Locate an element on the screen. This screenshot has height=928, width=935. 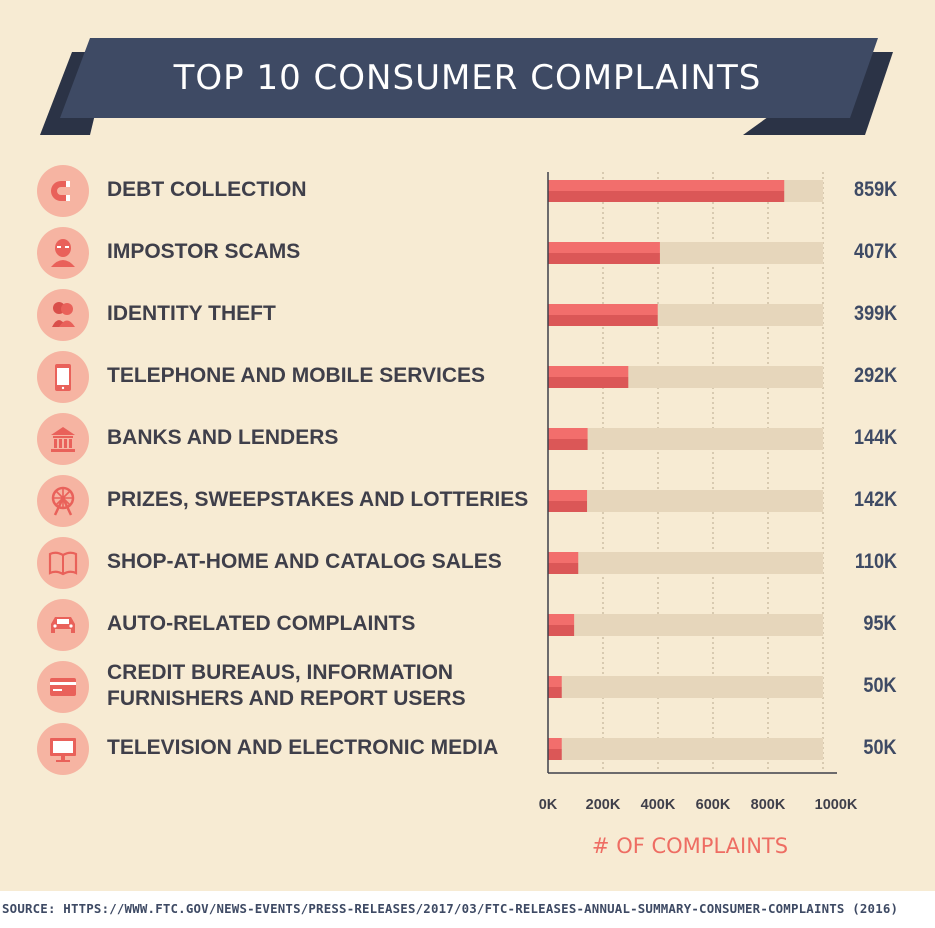
credit-card-icon is located at coordinates (63, 687).